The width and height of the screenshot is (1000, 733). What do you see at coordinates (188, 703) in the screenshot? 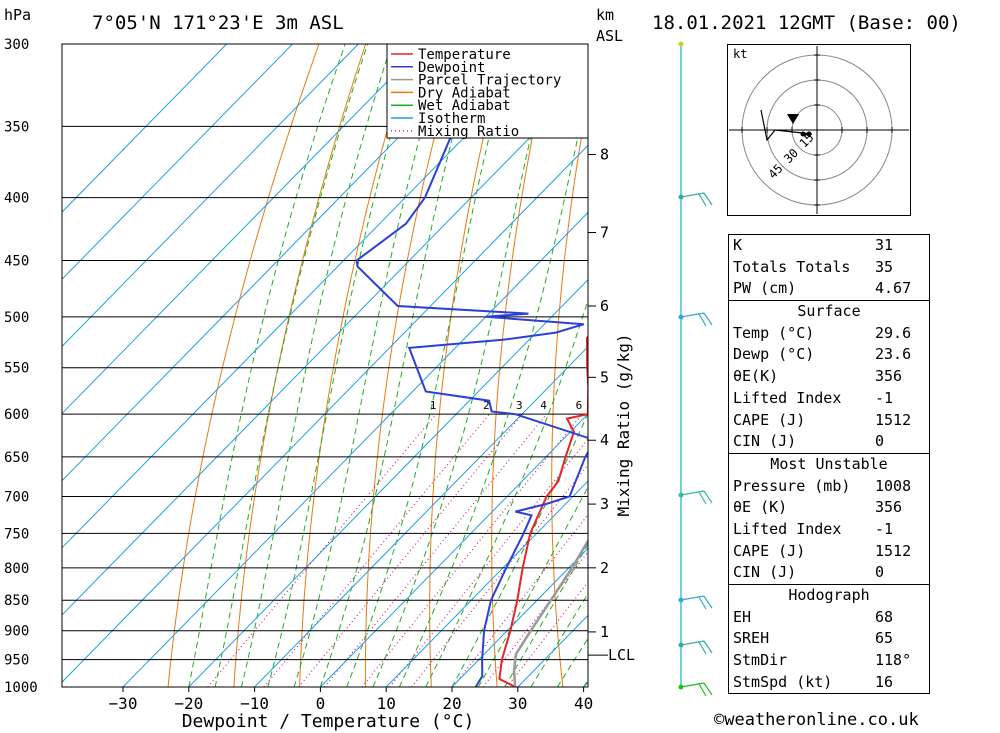
I see `temp-tick-label: −20` at bounding box center [188, 703].